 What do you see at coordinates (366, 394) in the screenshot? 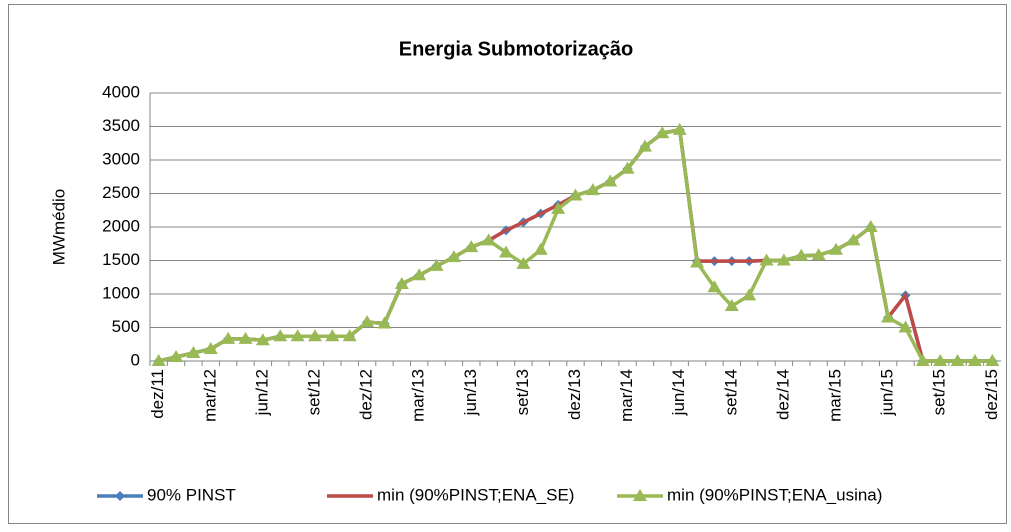
I see `x-tick-label: dez/12` at bounding box center [366, 394].